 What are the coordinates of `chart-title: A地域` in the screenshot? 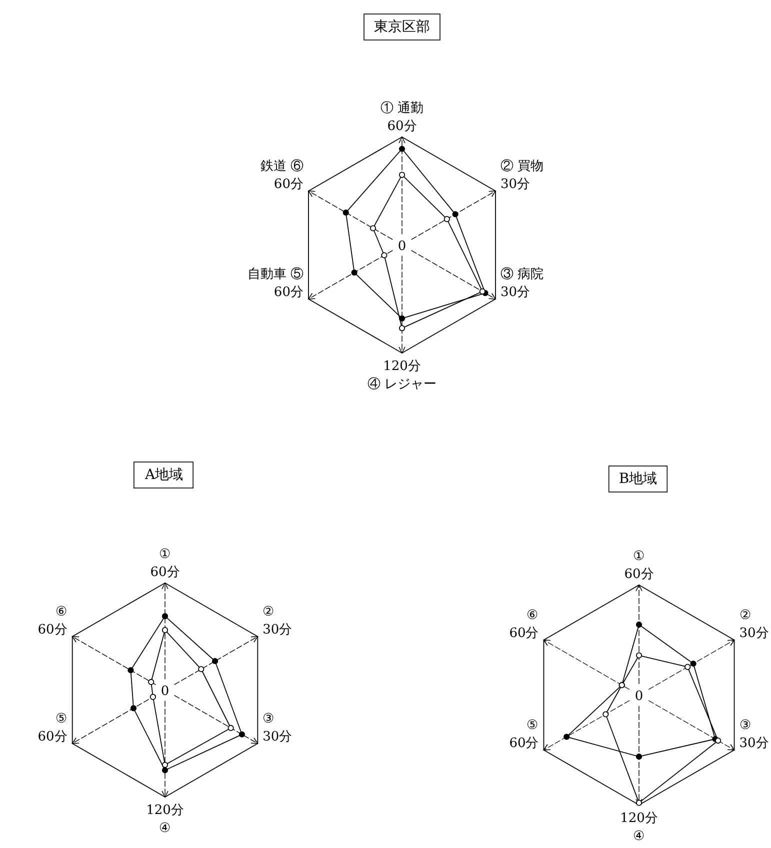 It's located at (164, 475).